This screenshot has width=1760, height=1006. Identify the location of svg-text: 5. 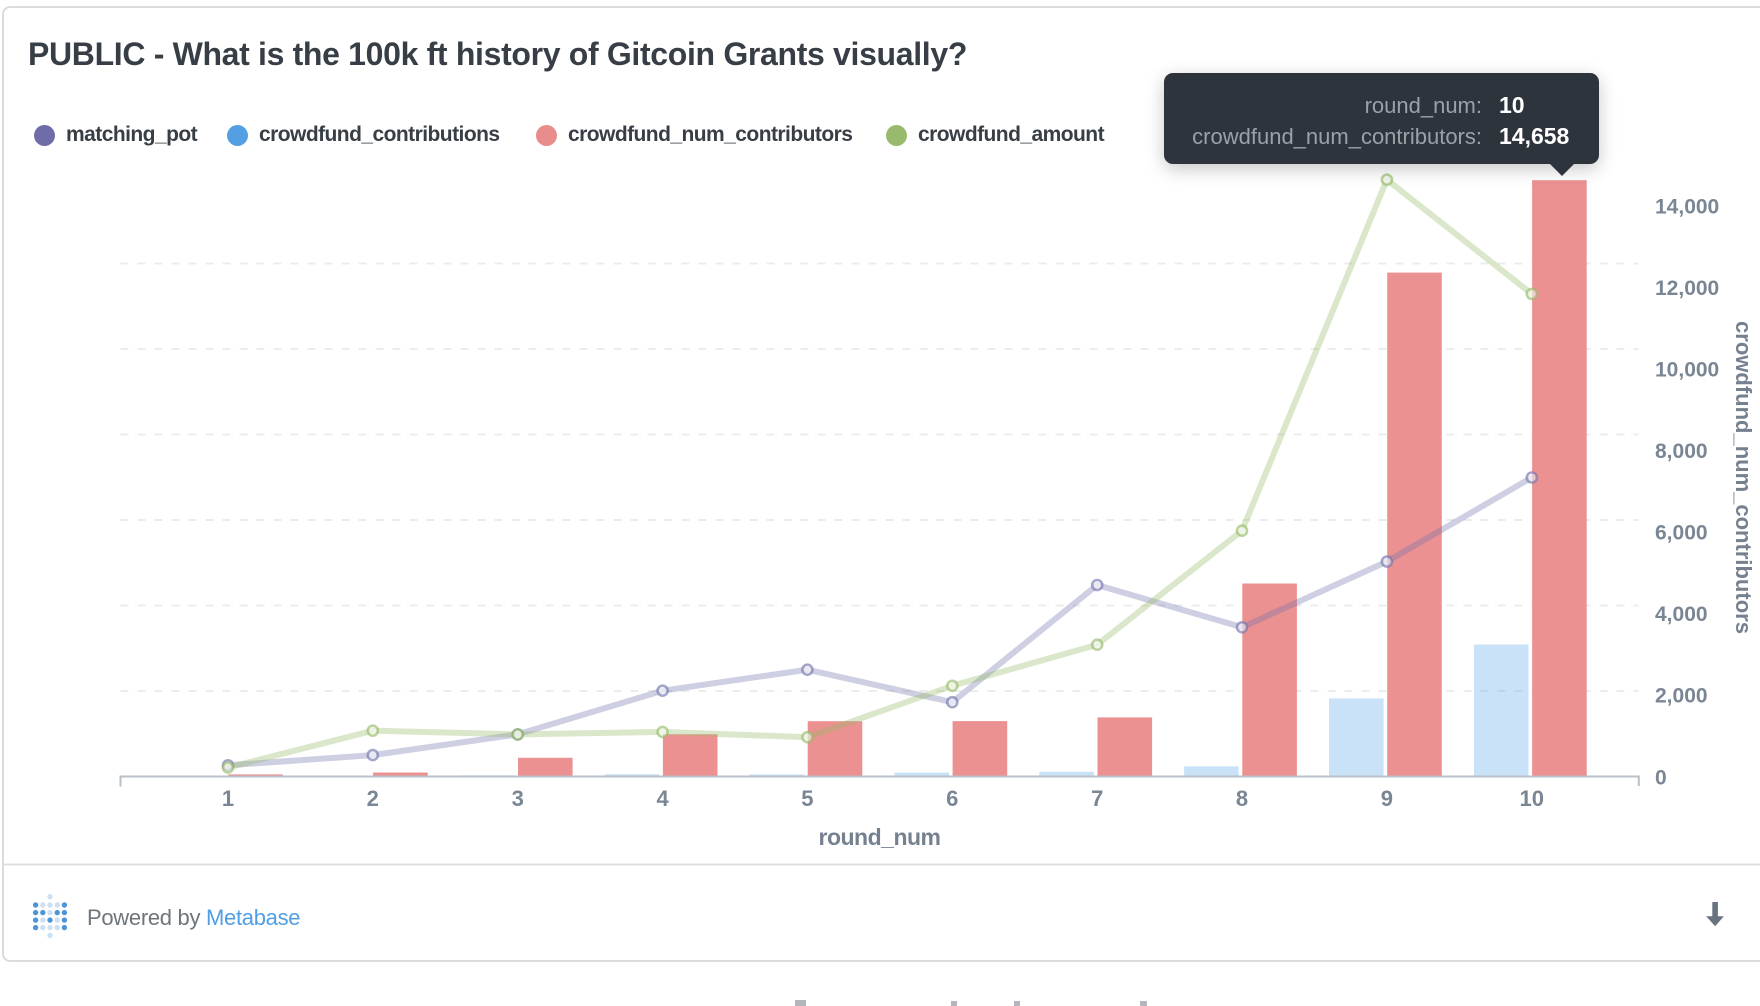
(807, 798).